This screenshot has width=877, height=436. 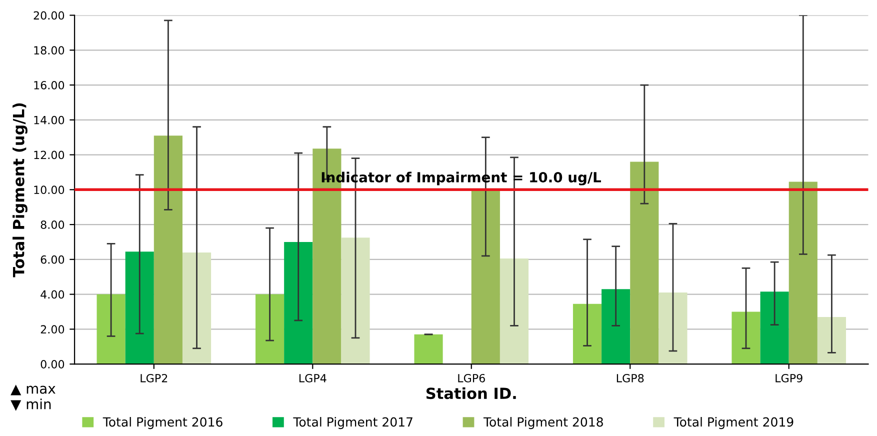 I want to click on y-tick-label: 12.00, so click(x=49, y=155).